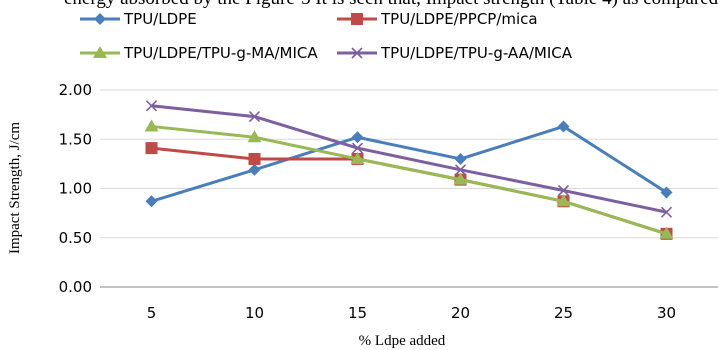 Image resolution: width=718 pixels, height=350 pixels. I want to click on x-tick-label: 15, so click(357, 313).